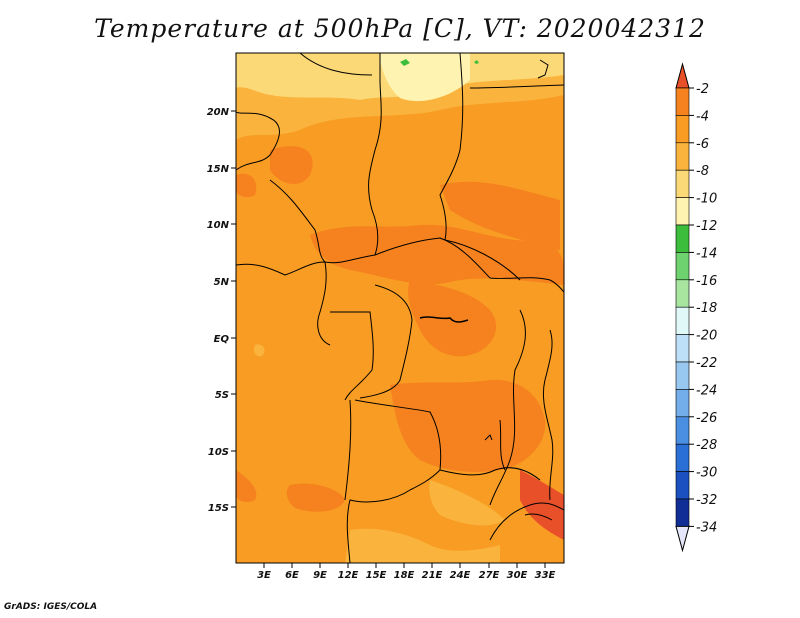 The height and width of the screenshot is (618, 800). Describe the element at coordinates (702, 171) in the screenshot. I see `colorbar-label: -8` at that location.